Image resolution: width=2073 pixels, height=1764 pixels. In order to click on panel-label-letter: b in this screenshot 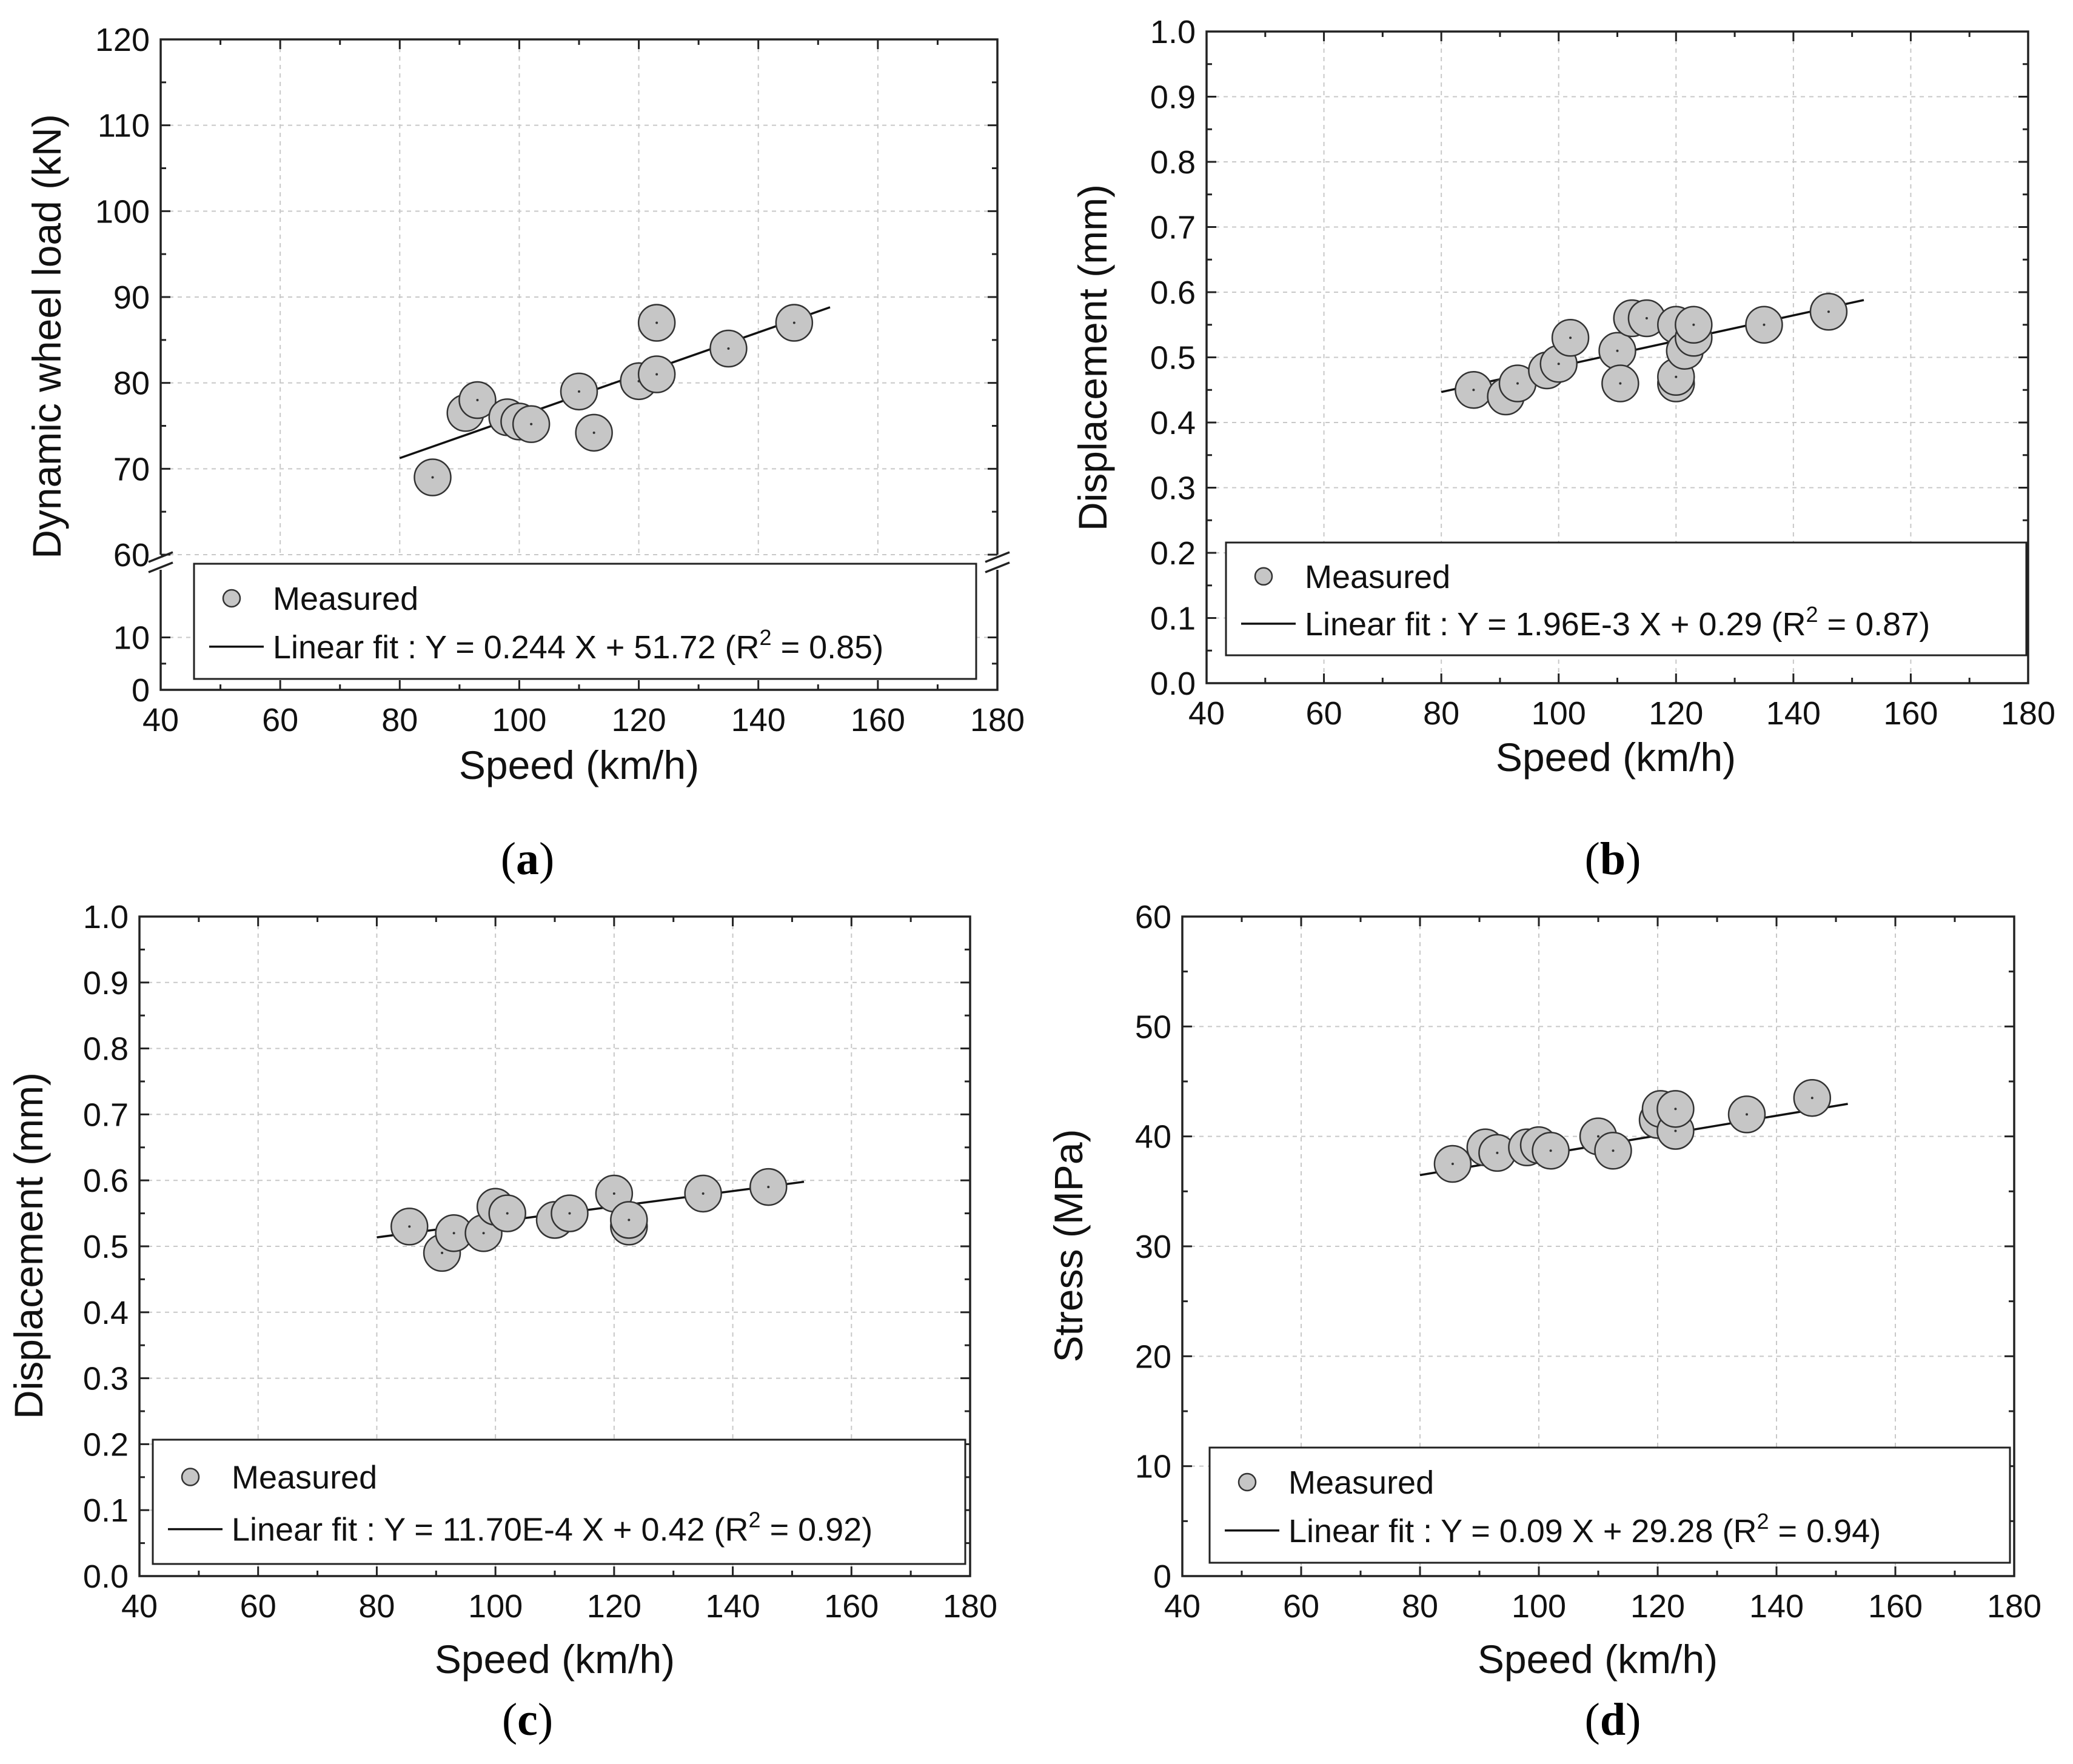, I will do `click(1613, 859)`.